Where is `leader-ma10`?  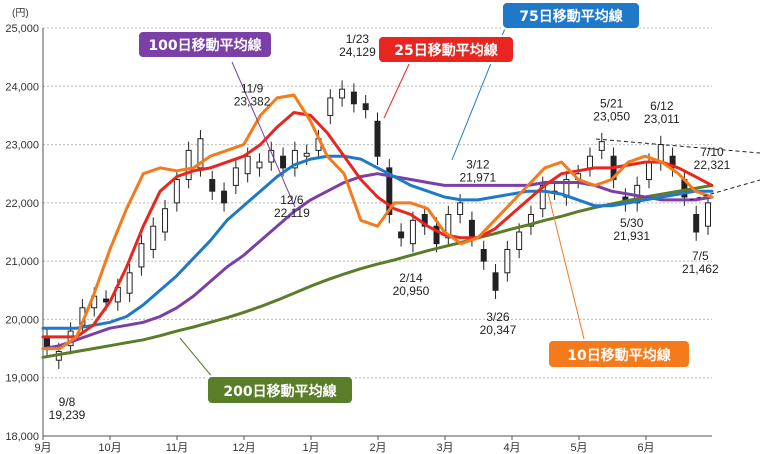
leader-ma10 is located at coordinates (566, 268).